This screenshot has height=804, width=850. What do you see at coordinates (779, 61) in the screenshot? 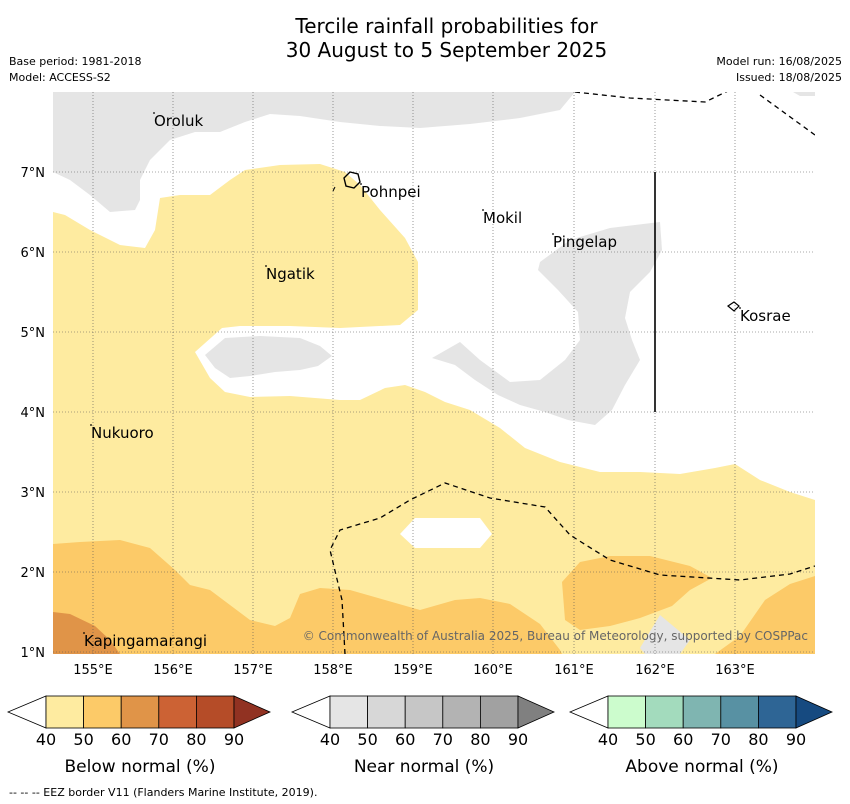
I see `model-run: Model run: 16/08/2025` at bounding box center [779, 61].